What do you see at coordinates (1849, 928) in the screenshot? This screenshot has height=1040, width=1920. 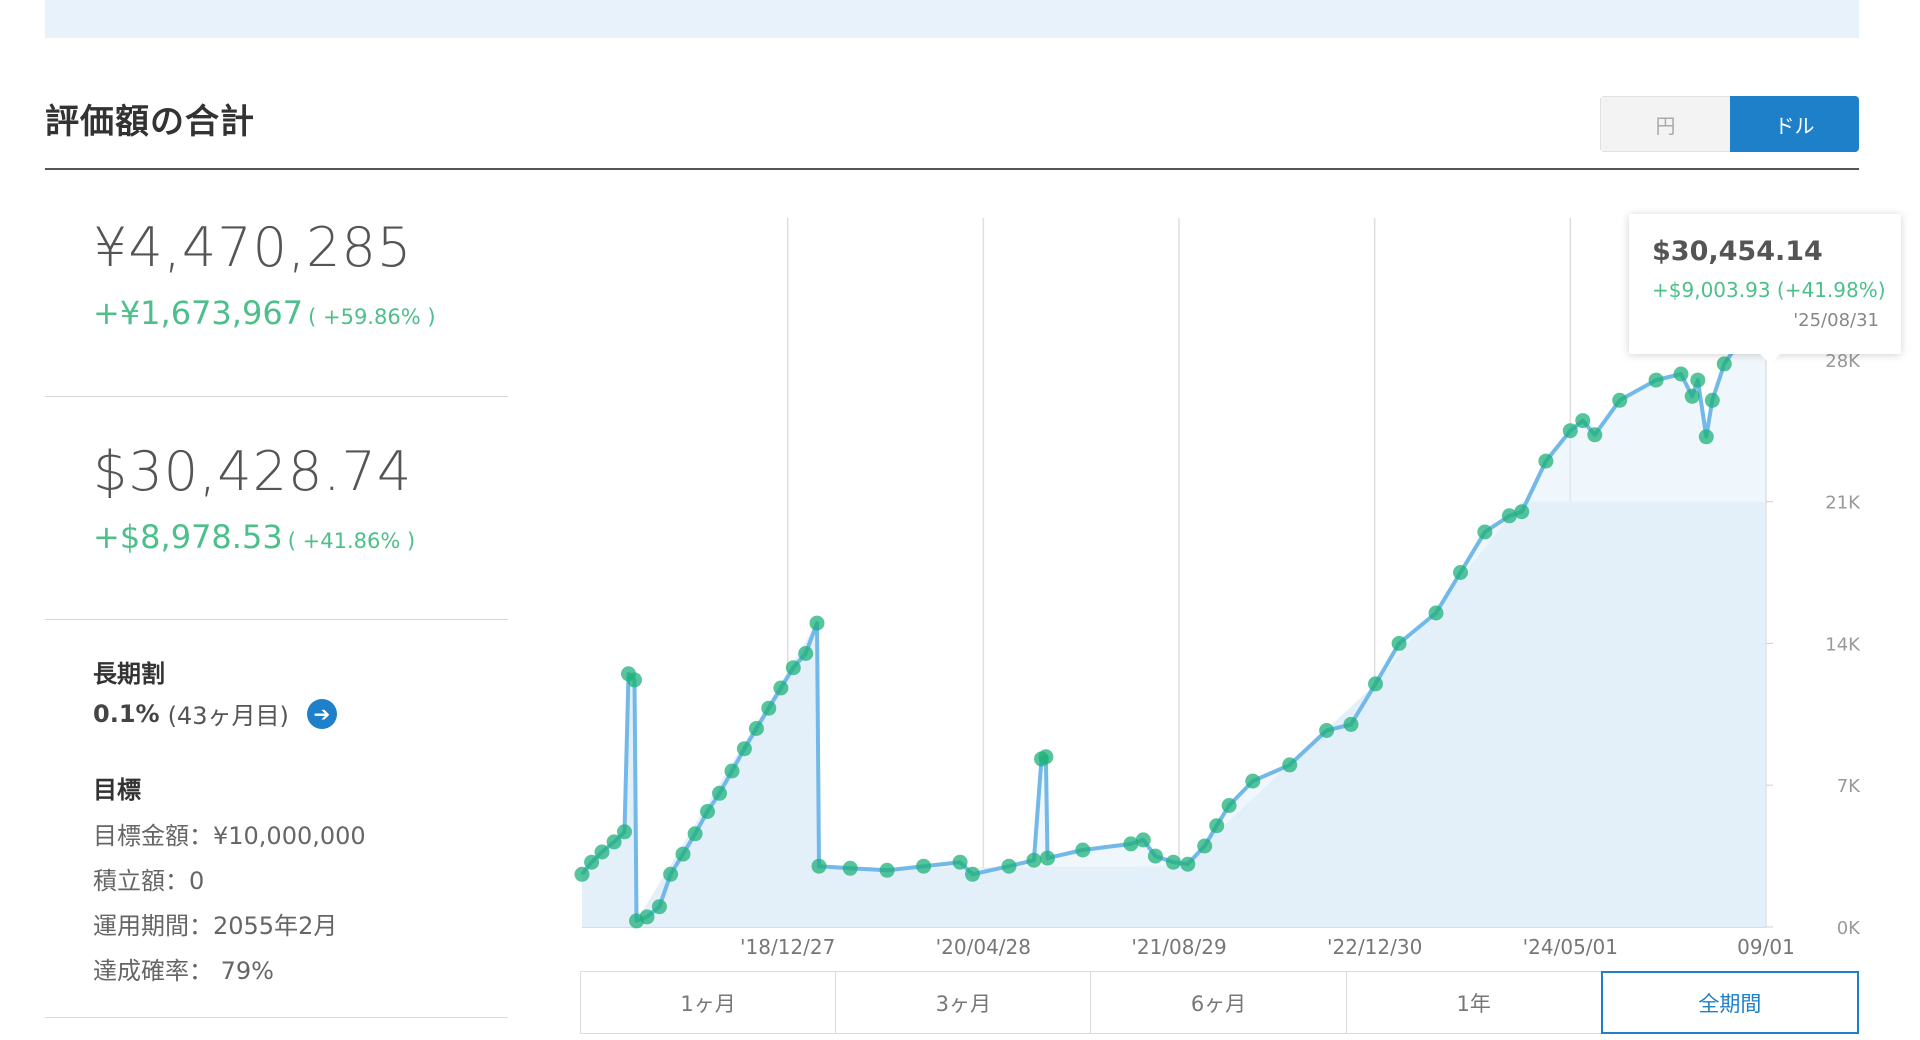 I see `y-tick-label: 0K` at bounding box center [1849, 928].